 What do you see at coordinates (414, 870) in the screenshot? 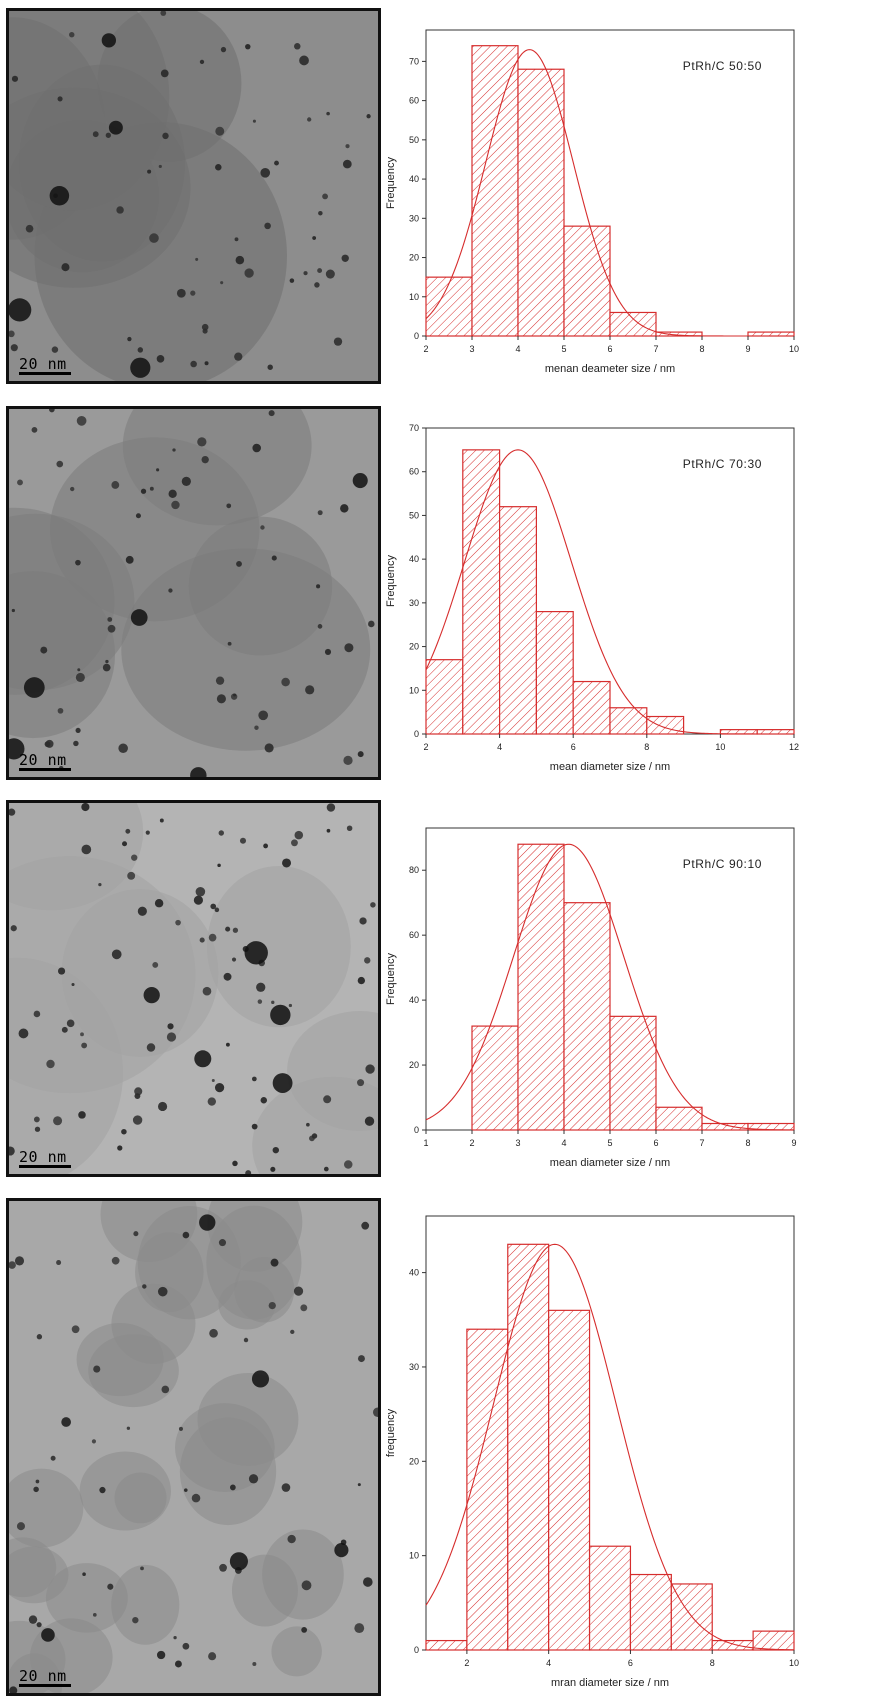
I see `y-tick-label: 80` at bounding box center [414, 870].